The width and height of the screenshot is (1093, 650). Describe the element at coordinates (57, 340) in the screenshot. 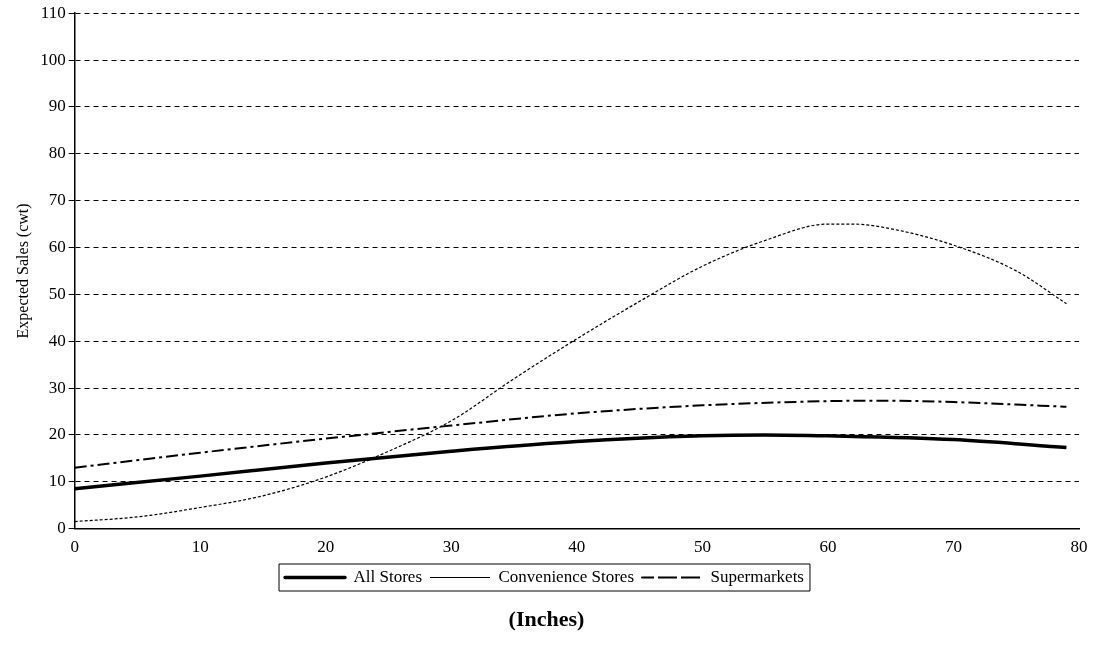

I see `y-tick-label: 40` at that location.